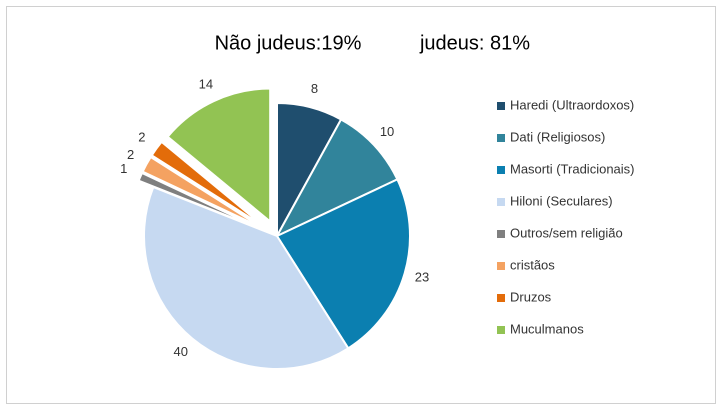 Image resolution: width=723 pixels, height=416 pixels. Describe the element at coordinates (314, 88) in the screenshot. I see `data-label: 8` at that location.